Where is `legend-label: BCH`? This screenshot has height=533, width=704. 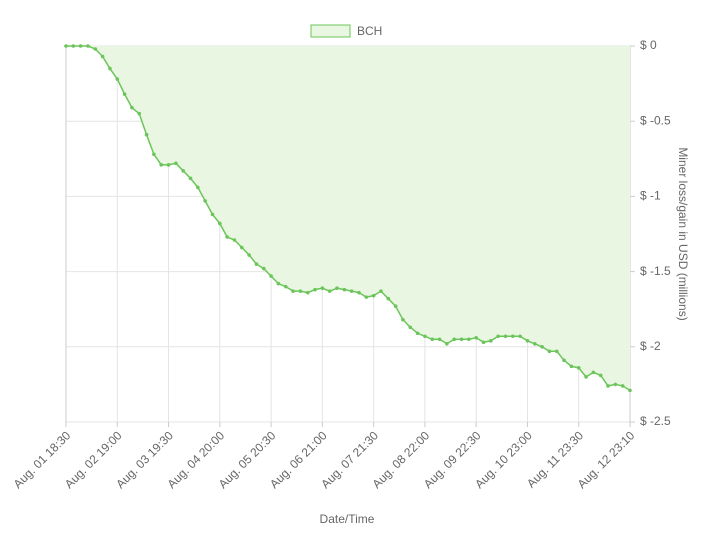
legend-label: BCH is located at coordinates (369, 31).